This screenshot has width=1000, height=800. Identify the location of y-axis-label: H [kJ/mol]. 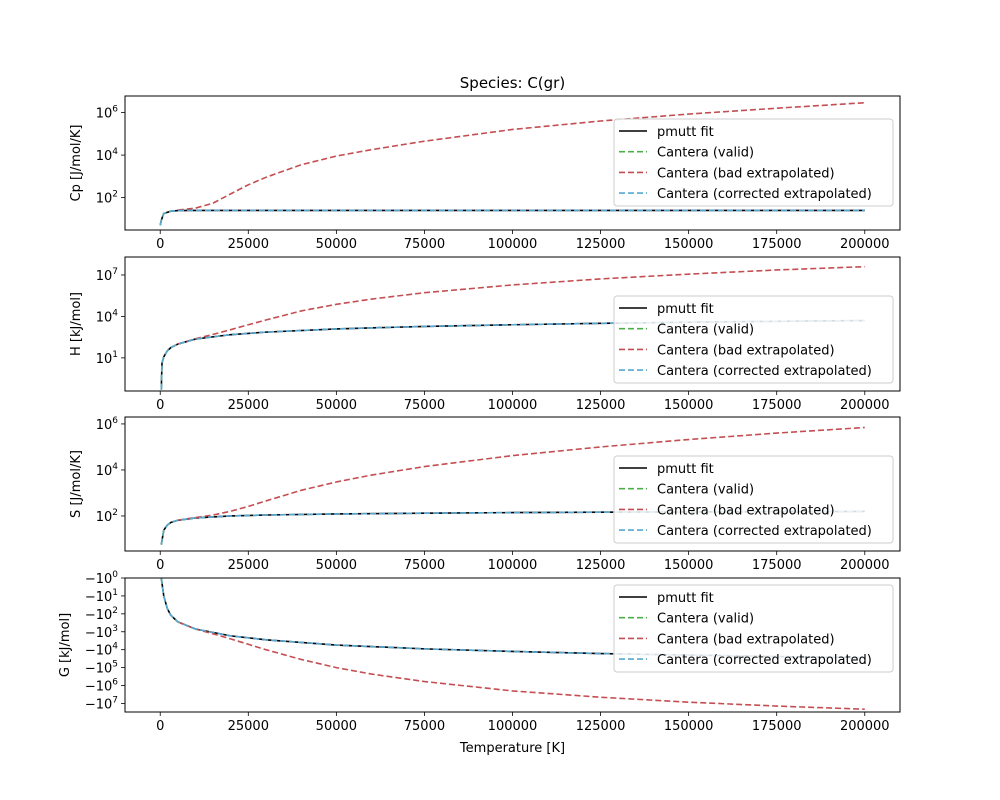
(76, 324).